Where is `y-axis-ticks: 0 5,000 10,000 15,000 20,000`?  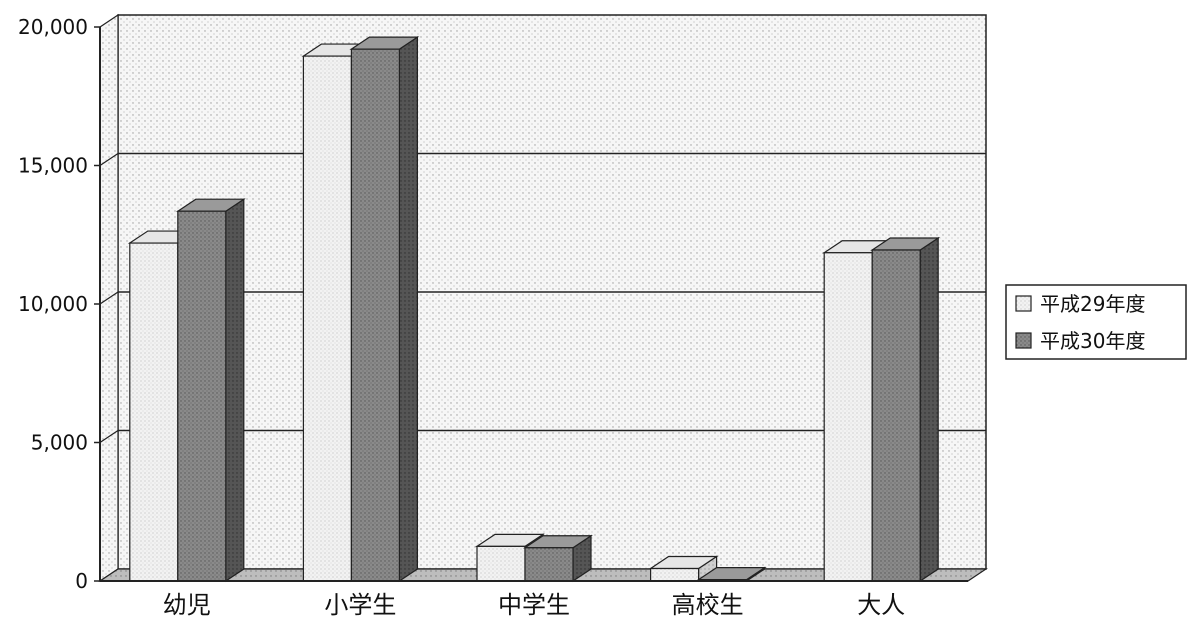 y-axis-ticks: 0 5,000 10,000 15,000 20,000 is located at coordinates (59, 304).